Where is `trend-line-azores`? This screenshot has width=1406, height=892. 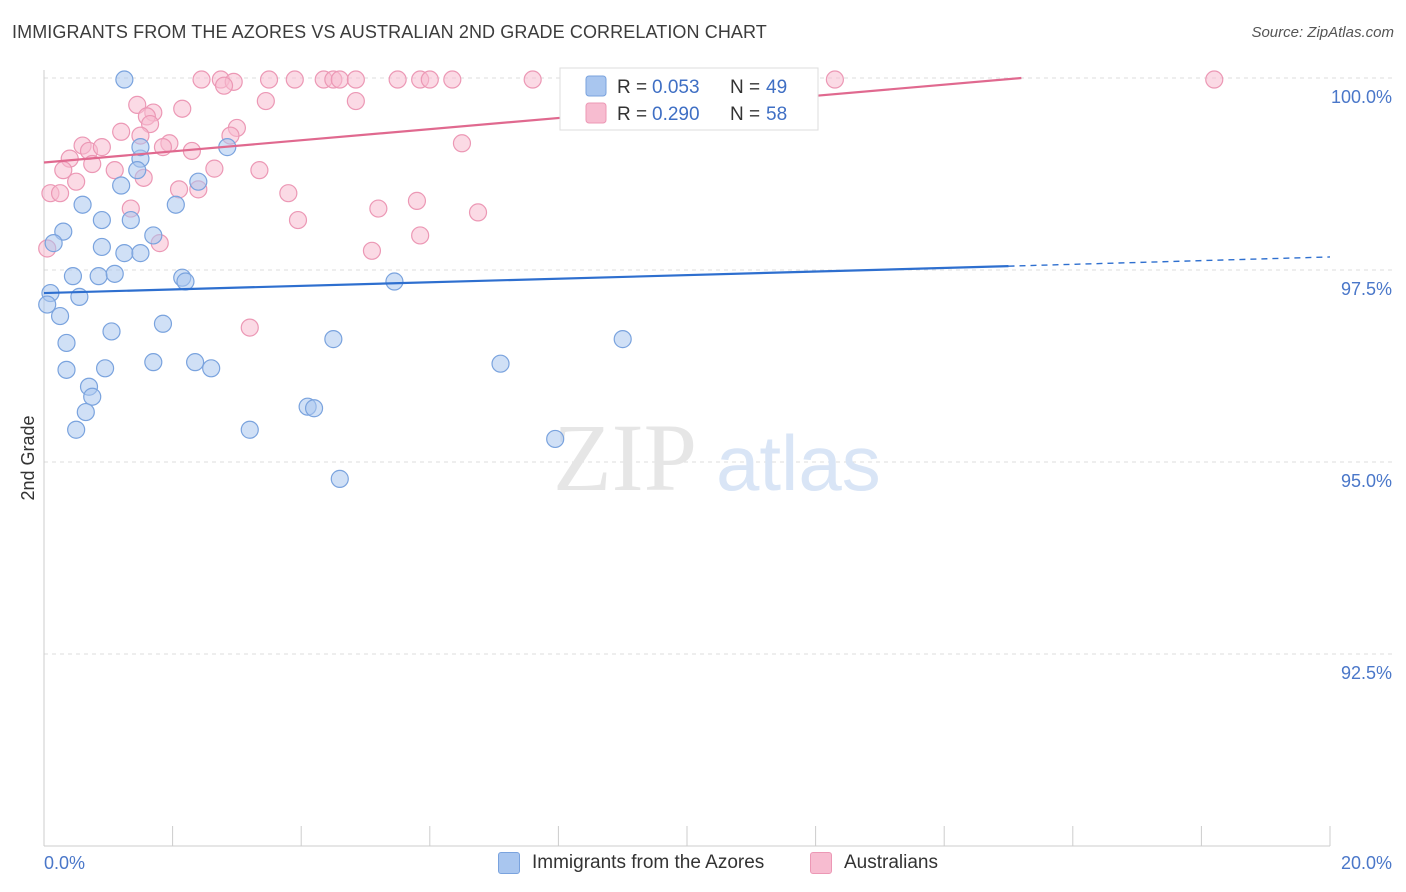 trend-line-azores is located at coordinates (526, 280).